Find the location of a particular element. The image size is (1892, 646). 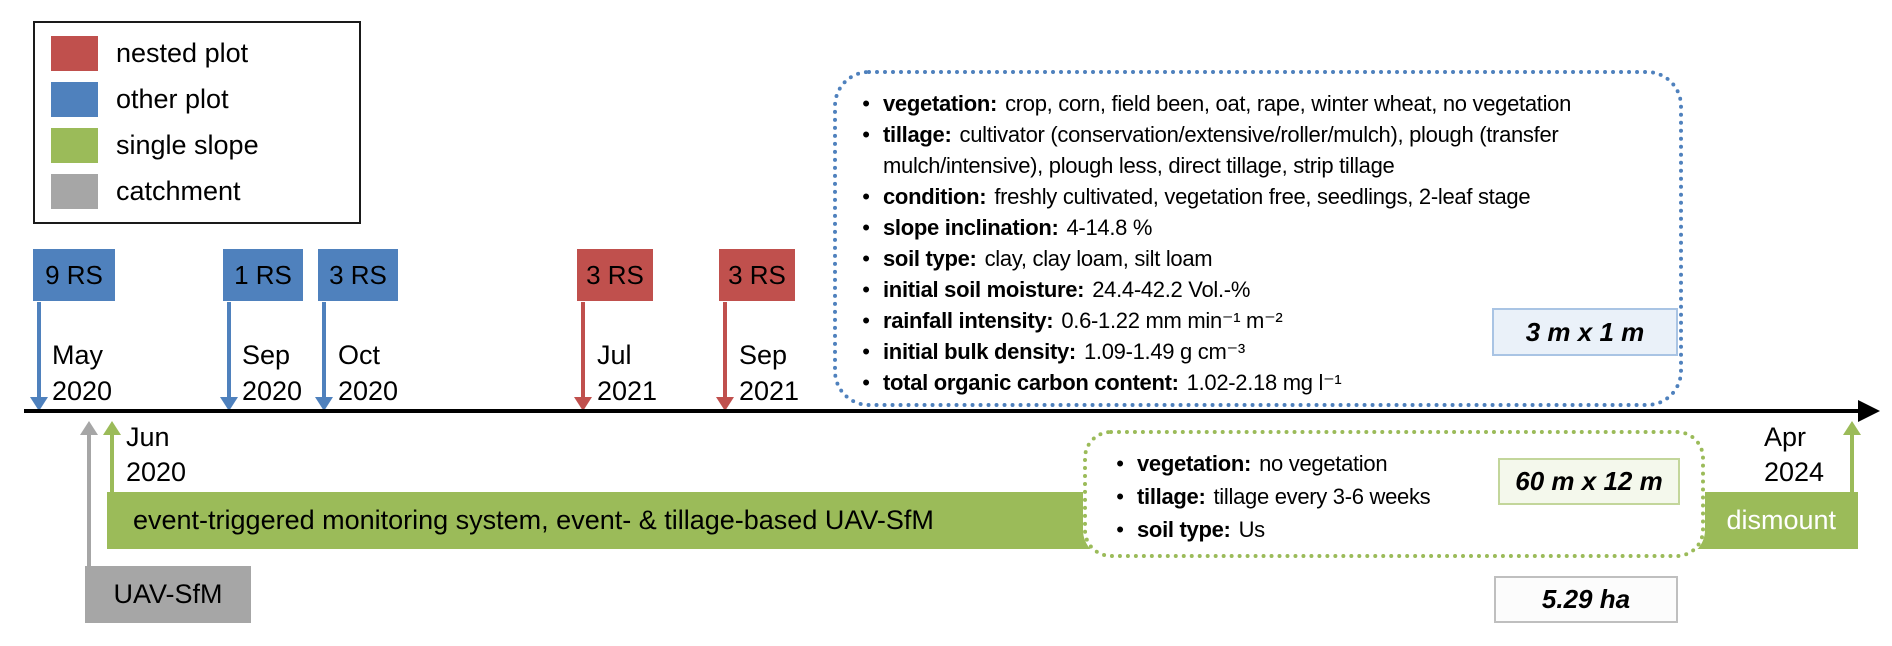

spec-text: soil type: clay, clay loam, silt loam is located at coordinates (1273, 258).